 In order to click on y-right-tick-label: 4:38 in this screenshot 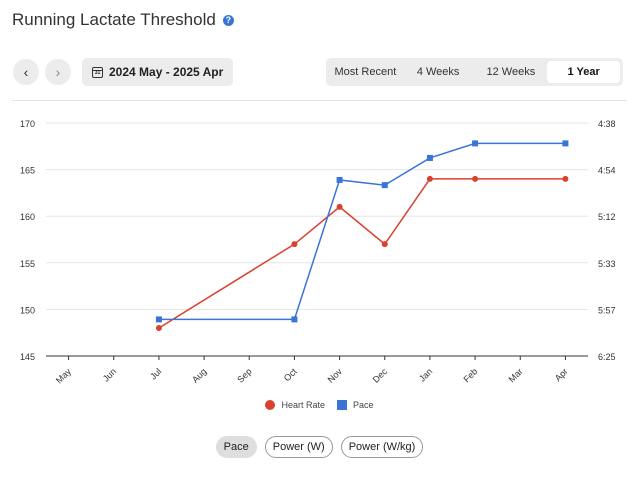, I will do `click(607, 124)`.